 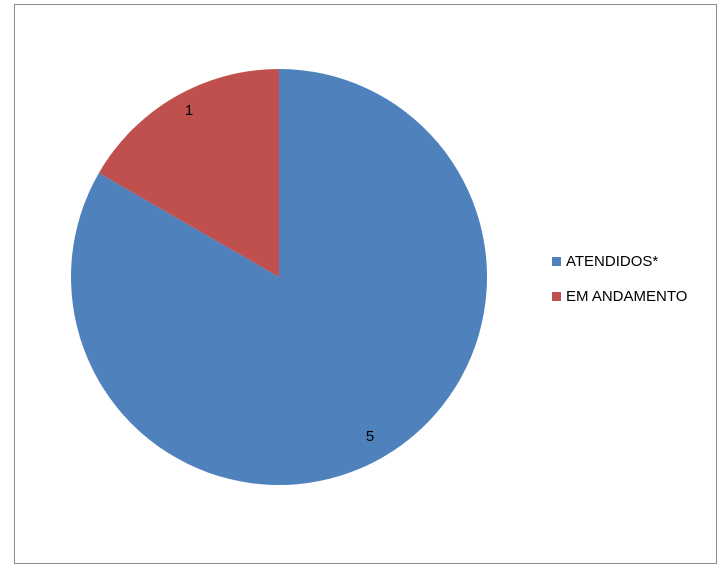 I want to click on legend-item-em-andamento: EM ANDAMENTO, so click(x=619, y=296).